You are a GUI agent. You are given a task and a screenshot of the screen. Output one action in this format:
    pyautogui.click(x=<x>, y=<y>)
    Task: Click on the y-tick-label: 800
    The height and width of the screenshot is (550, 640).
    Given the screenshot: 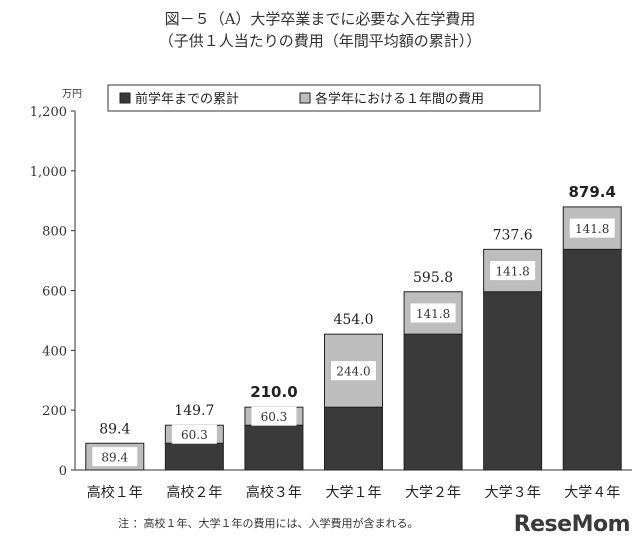 What is the action you would take?
    pyautogui.click(x=54, y=232)
    